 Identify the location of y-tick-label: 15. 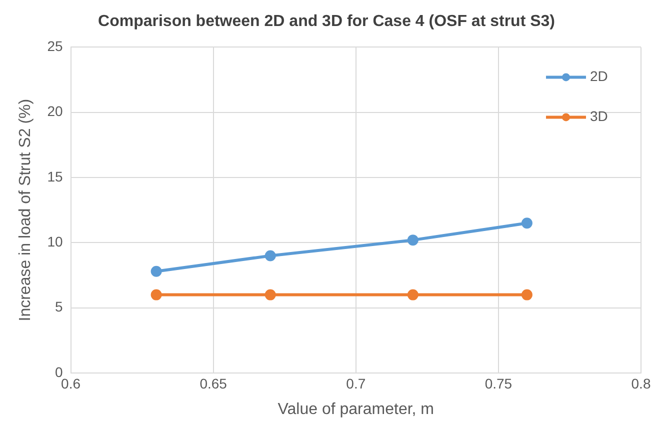
(55, 176).